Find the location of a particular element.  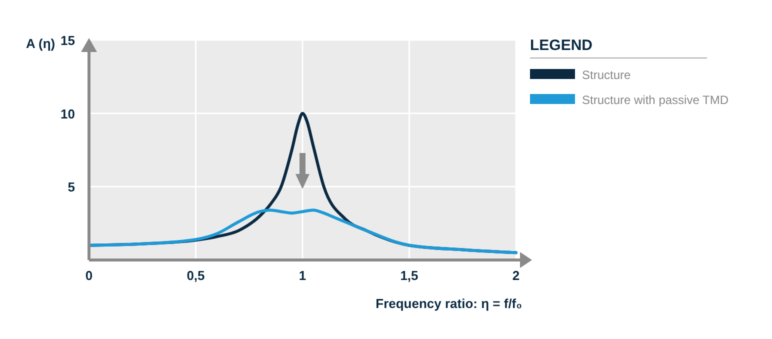

x-tick-label: 1 is located at coordinates (302, 275).